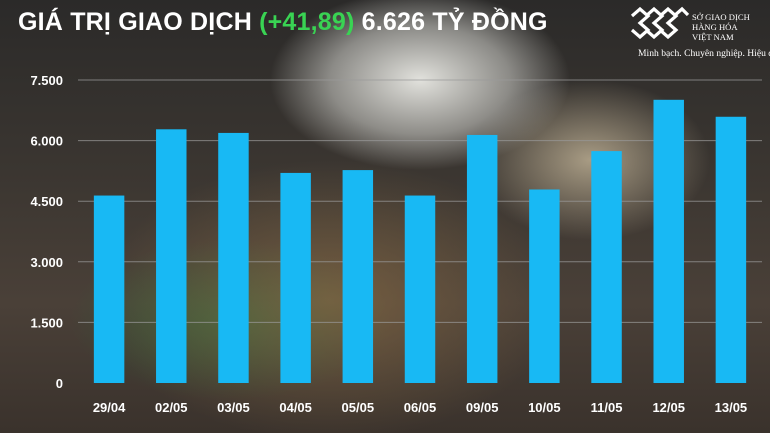 The width and height of the screenshot is (770, 433). I want to click on exchange-slogan: Minh bạch. Chuyên nghiệp. Hiệu quả, so click(704, 53).